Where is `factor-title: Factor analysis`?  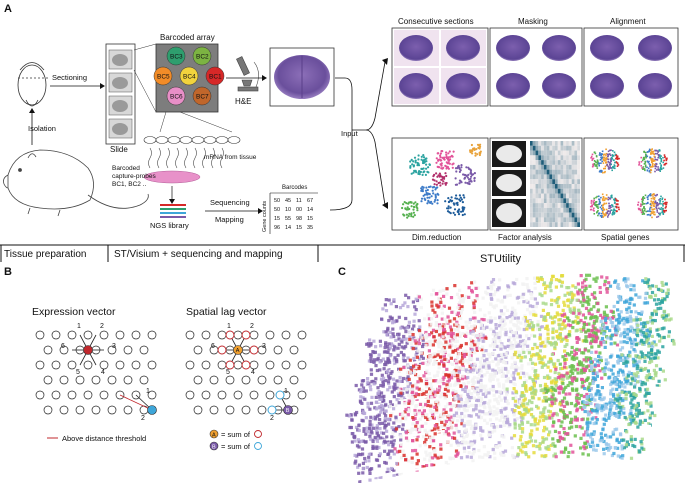 factor-title: Factor analysis is located at coordinates (525, 237).